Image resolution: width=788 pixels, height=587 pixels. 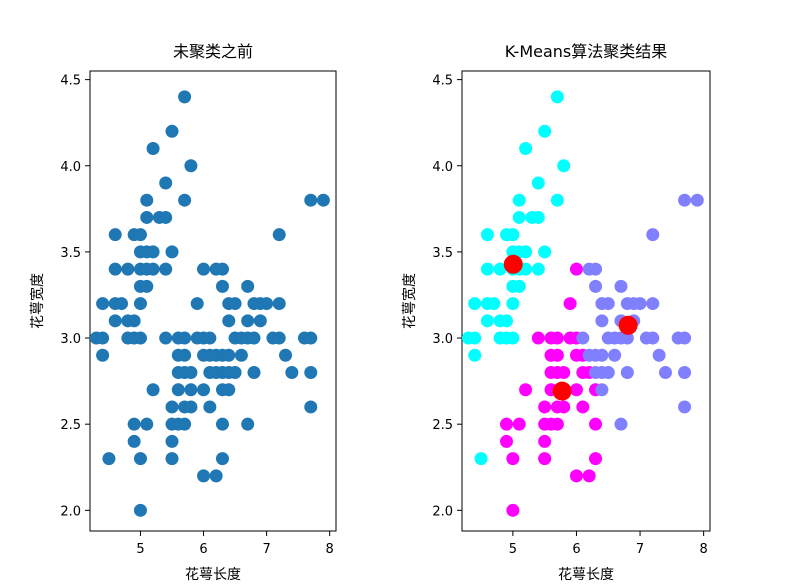 What do you see at coordinates (213, 575) in the screenshot?
I see `x-axis-label: 花萼长度` at bounding box center [213, 575].